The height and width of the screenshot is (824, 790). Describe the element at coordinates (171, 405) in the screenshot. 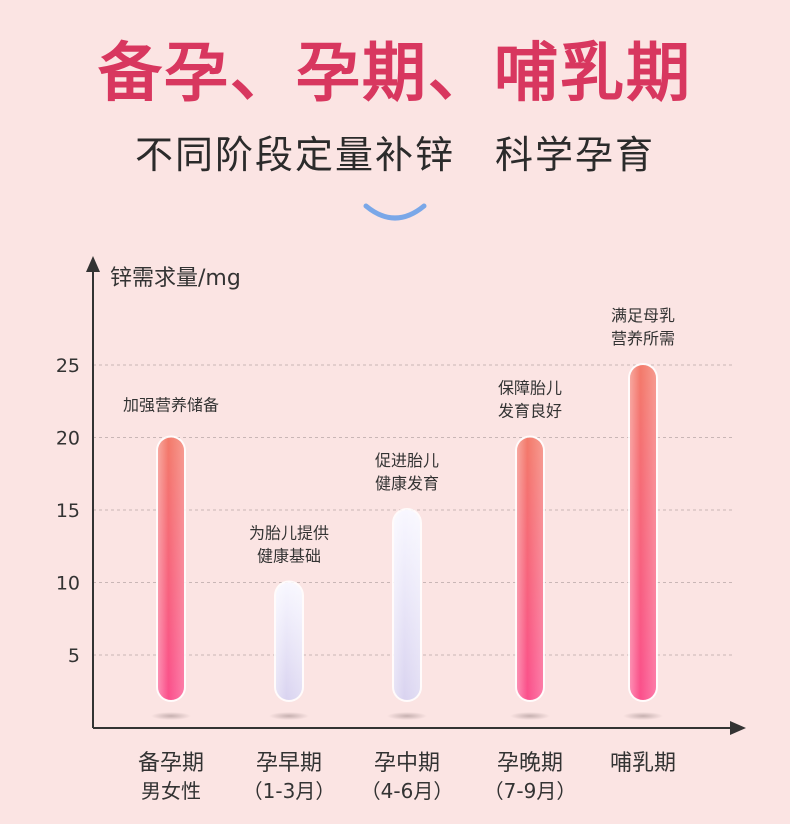

I see `bar-annotation: 加强营养储备` at that location.